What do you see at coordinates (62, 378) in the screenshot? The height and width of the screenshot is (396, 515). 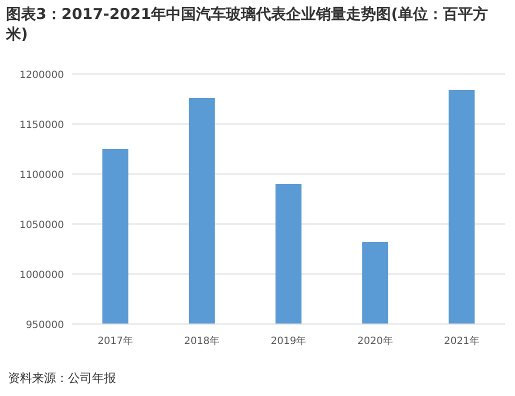 I see `text: 资料来源：公司年报` at bounding box center [62, 378].